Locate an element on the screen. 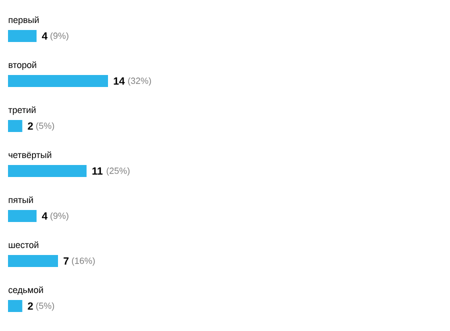 Image resolution: width=450 pixels, height=331 pixels. y-tick-label: третий is located at coordinates (22, 110).